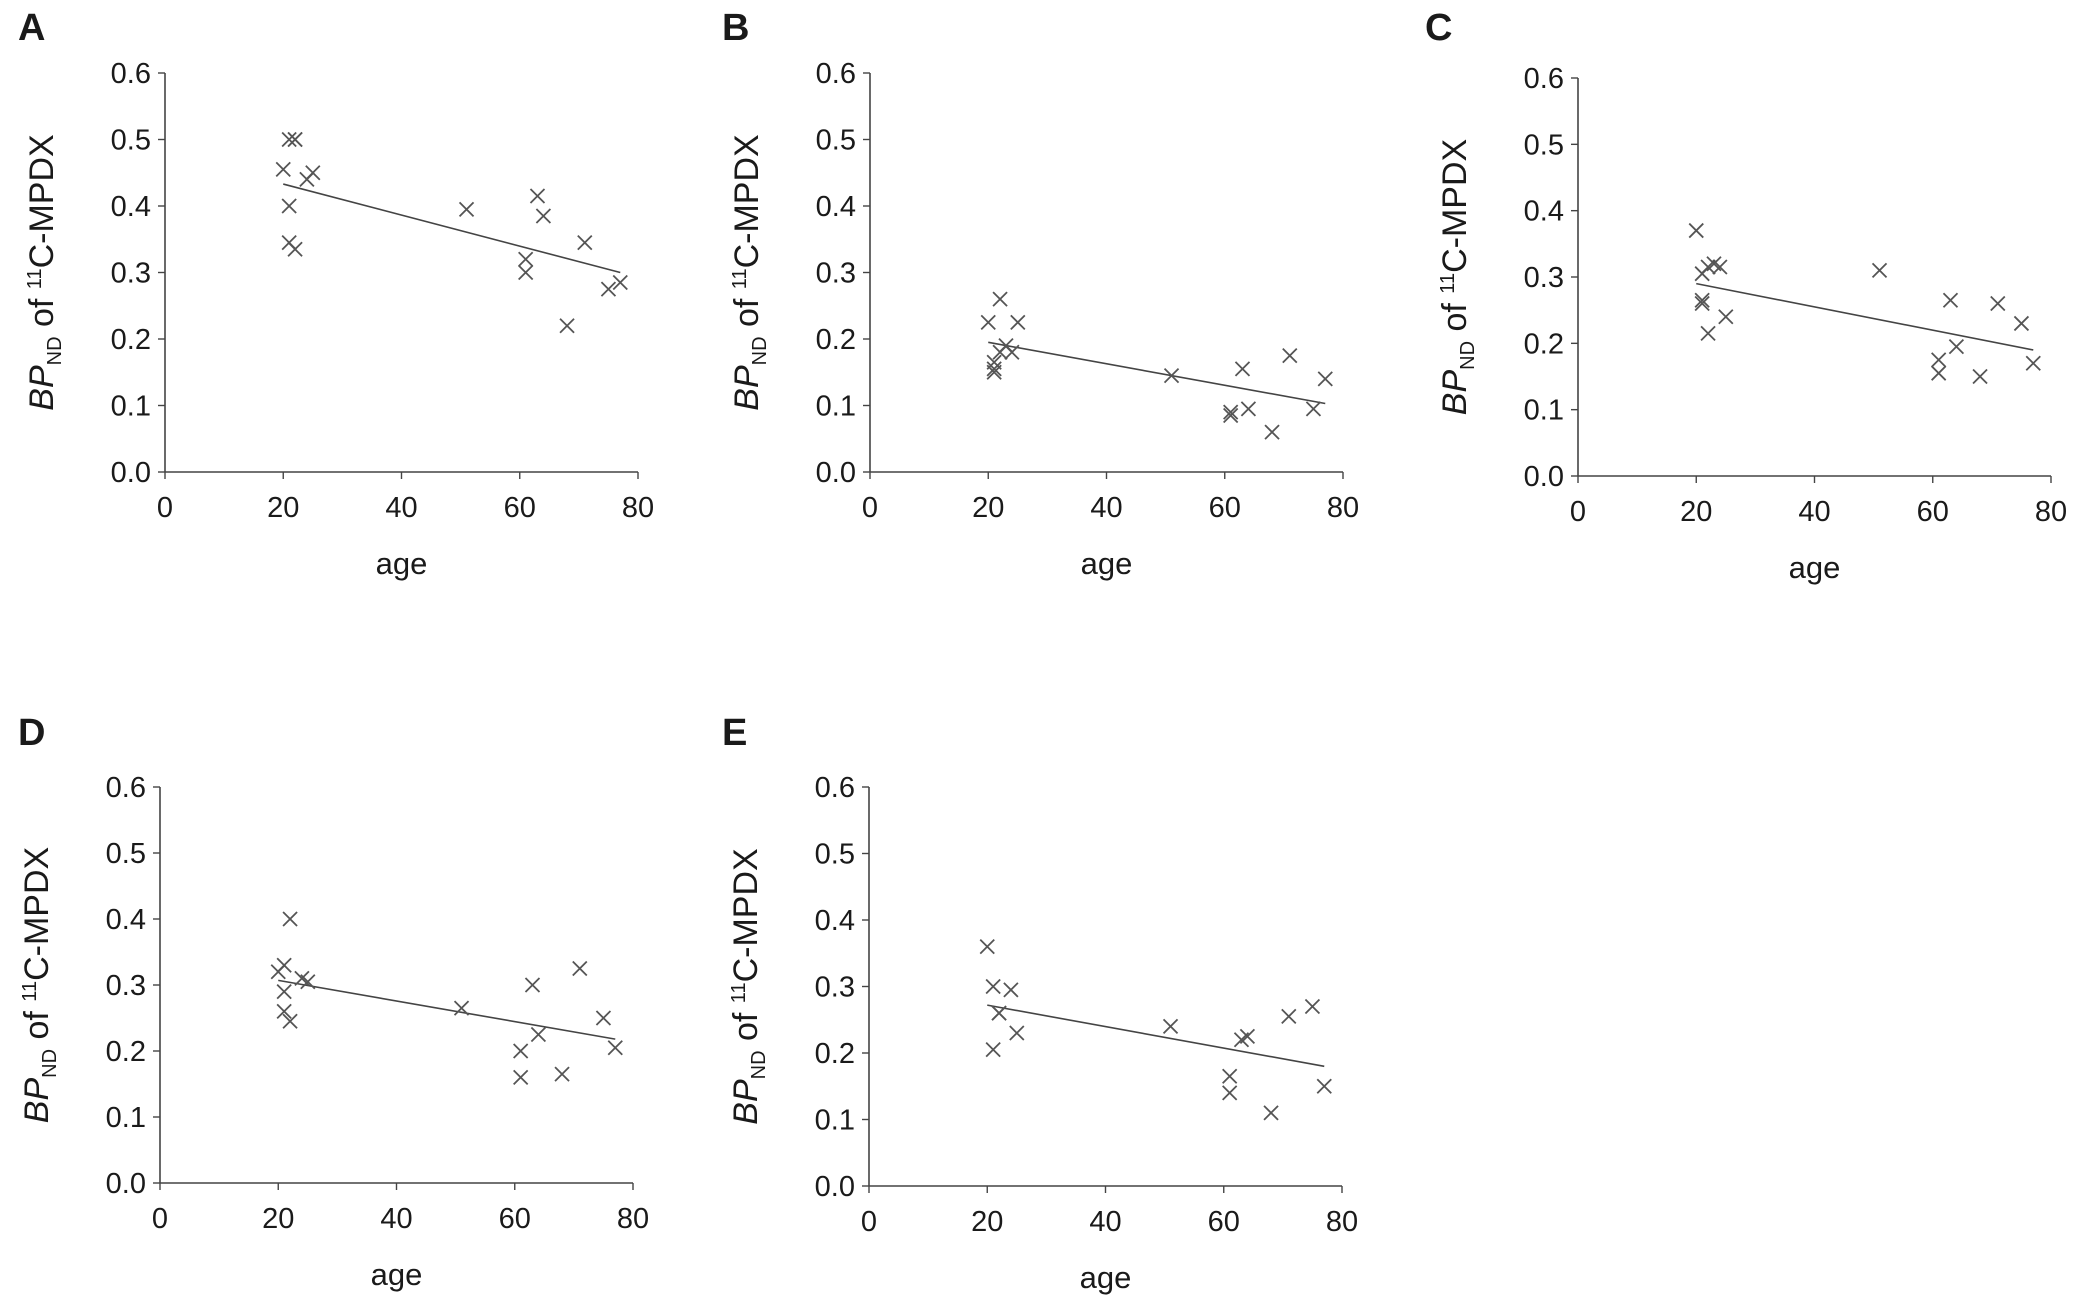 The image size is (2076, 1308). Describe the element at coordinates (131, 274) in the screenshot. I see `y-tick-label: 0.3` at that location.